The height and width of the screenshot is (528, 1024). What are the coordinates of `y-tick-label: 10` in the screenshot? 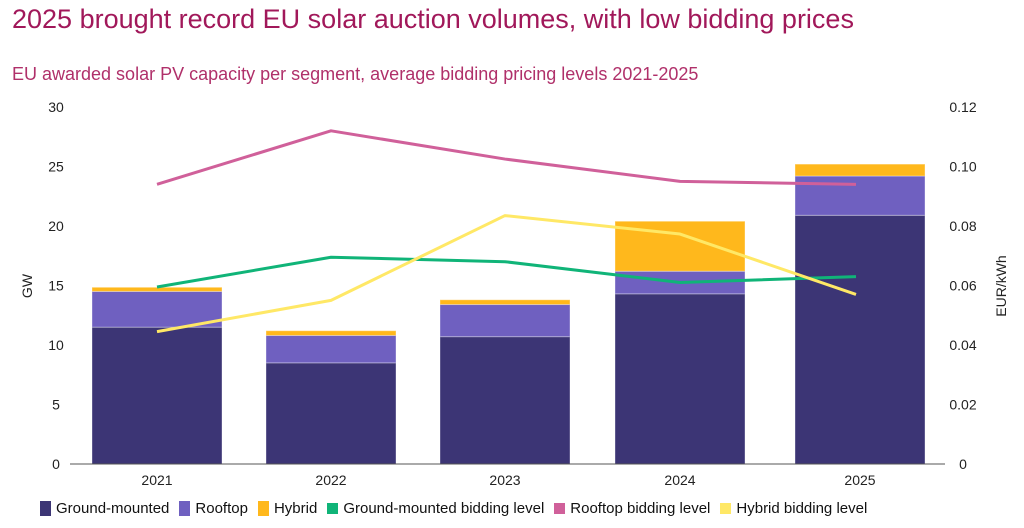 It's located at (56, 345).